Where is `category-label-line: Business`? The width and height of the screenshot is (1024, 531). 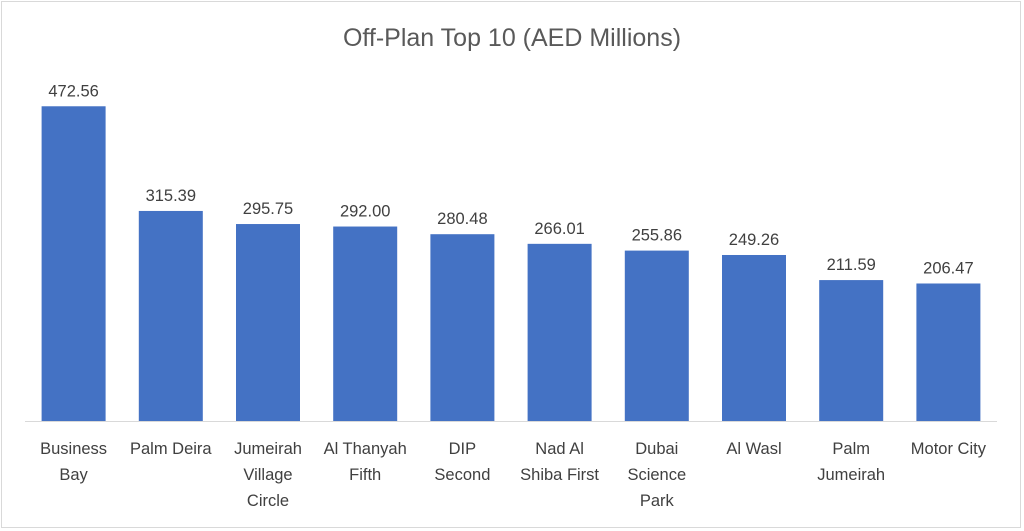
category-label-line: Business is located at coordinates (74, 449).